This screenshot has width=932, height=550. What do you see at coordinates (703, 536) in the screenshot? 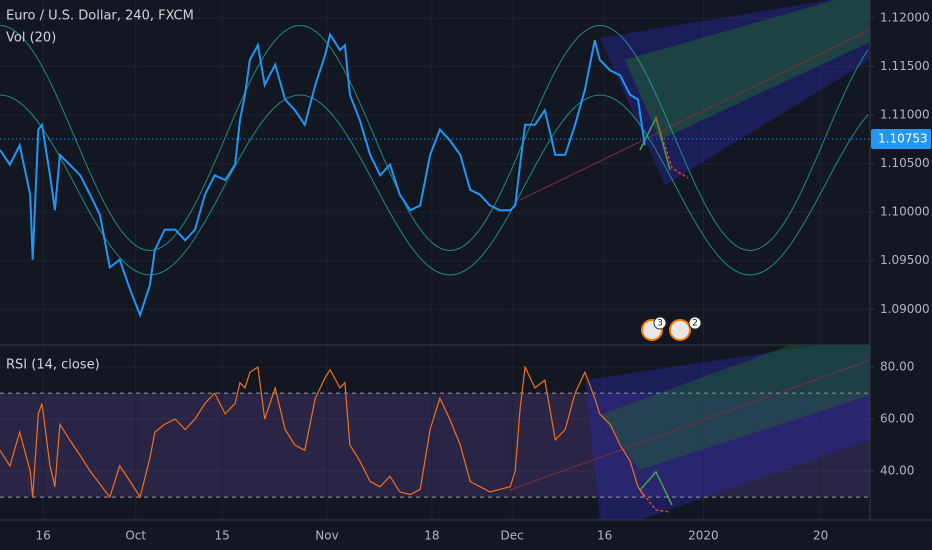
I see `x-tick-label: 2020` at bounding box center [703, 536].